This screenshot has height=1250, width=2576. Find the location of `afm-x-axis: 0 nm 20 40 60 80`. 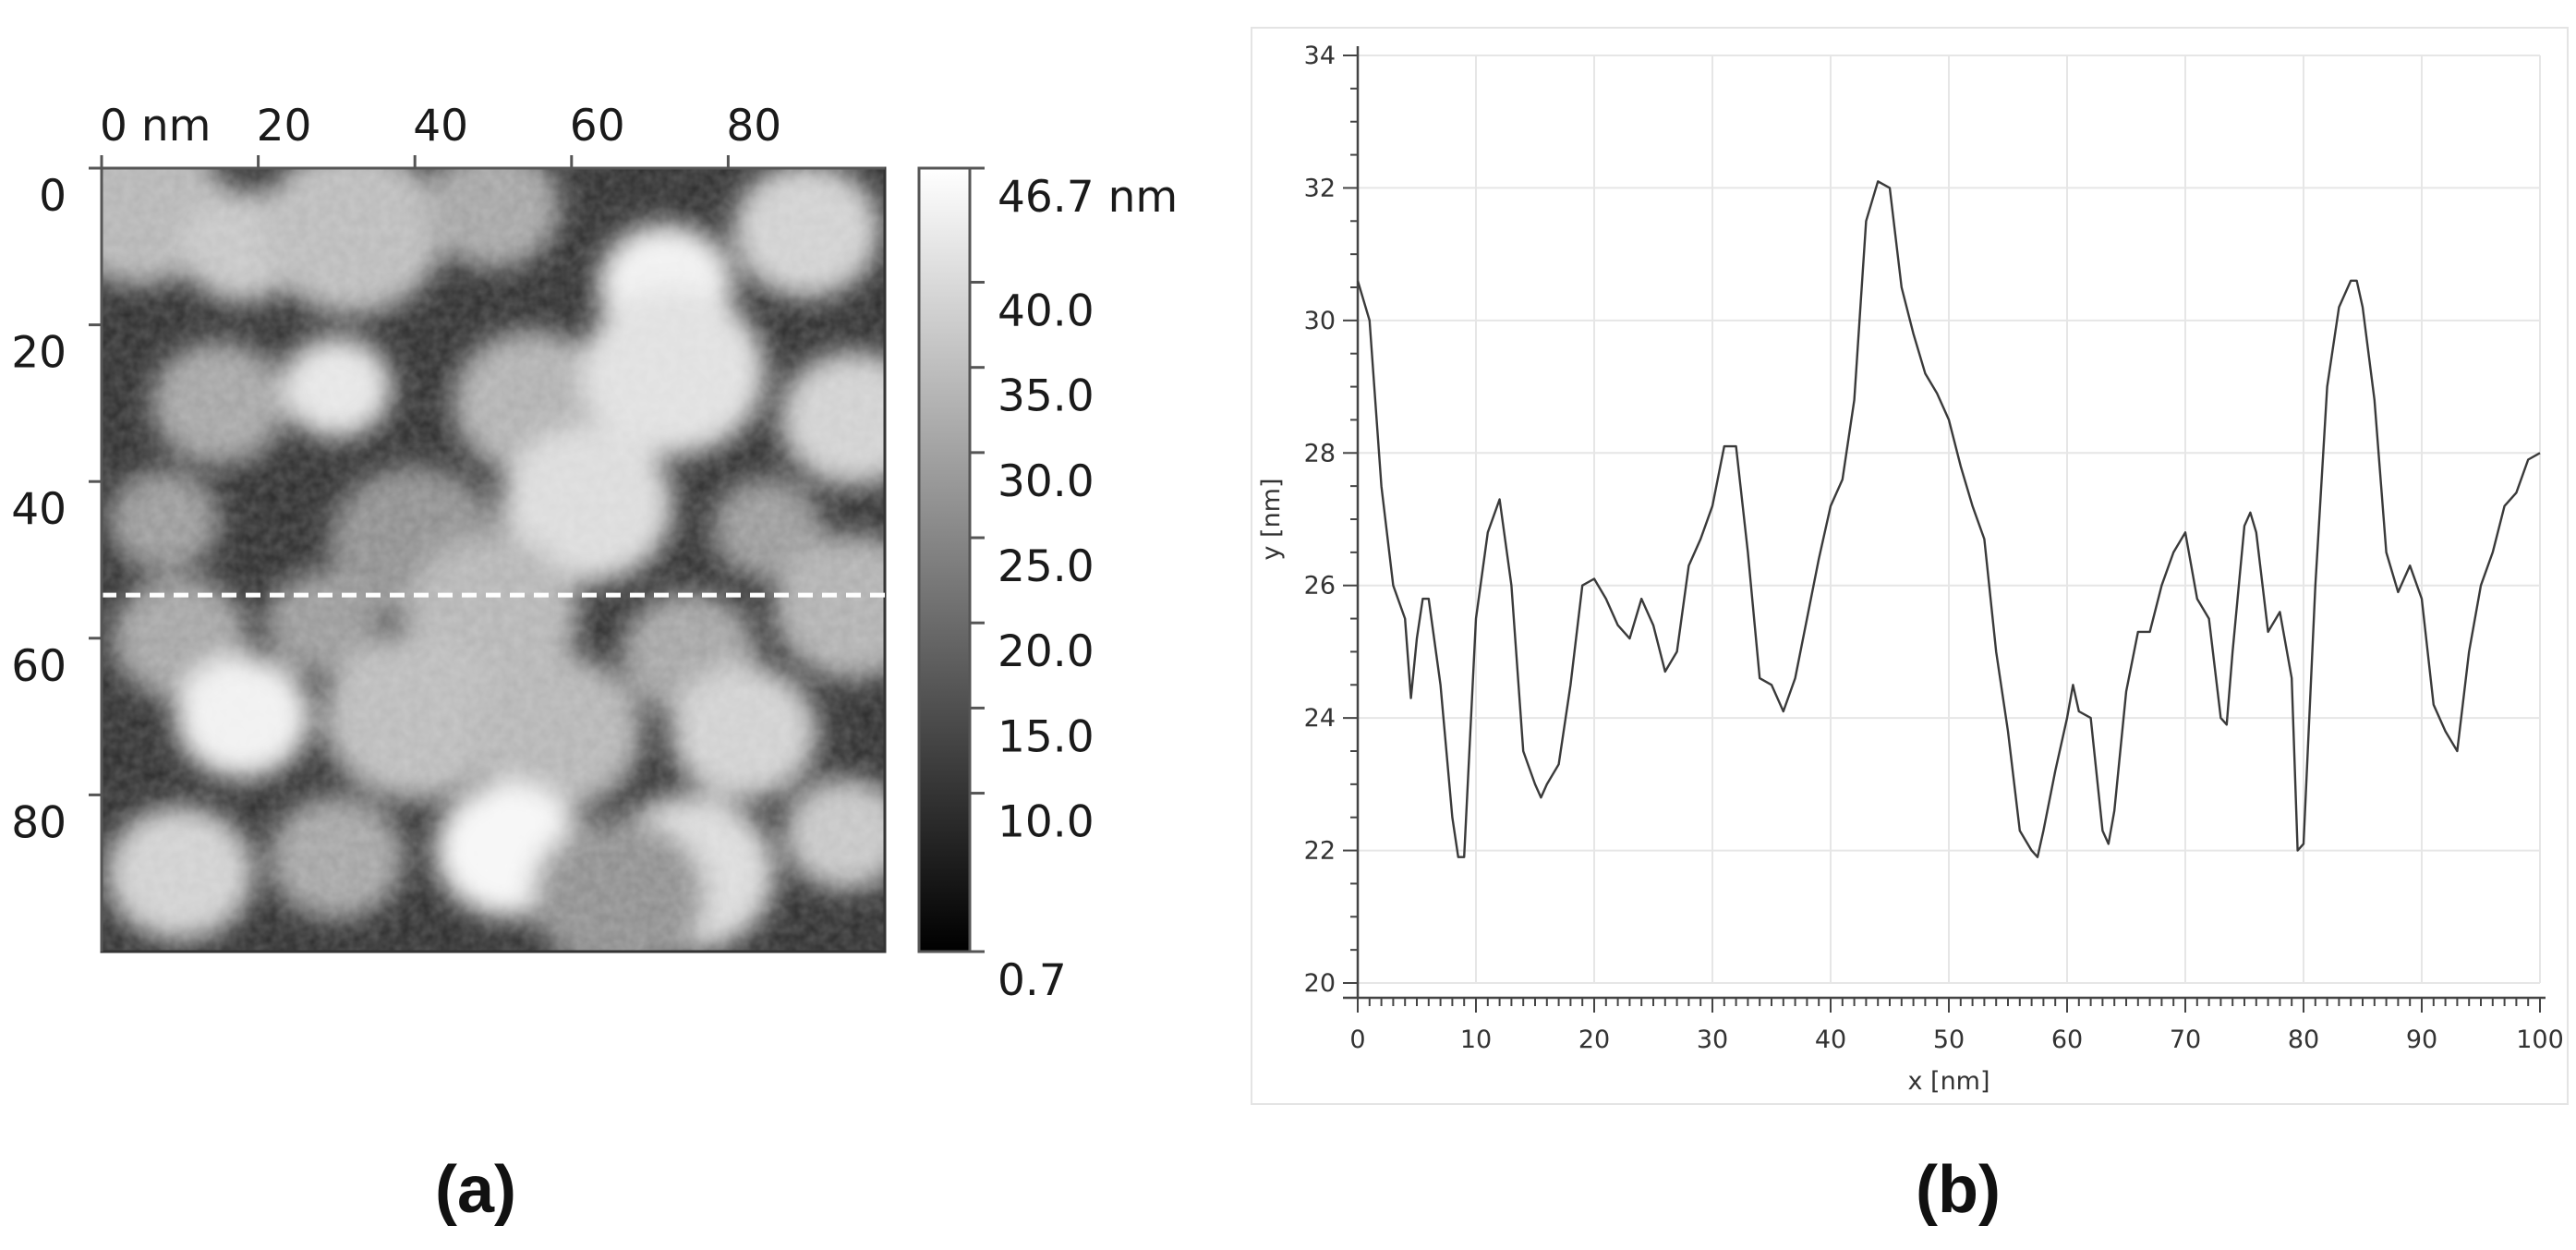

afm-x-axis: 0 nm 20 40 60 80 is located at coordinates (492, 135).